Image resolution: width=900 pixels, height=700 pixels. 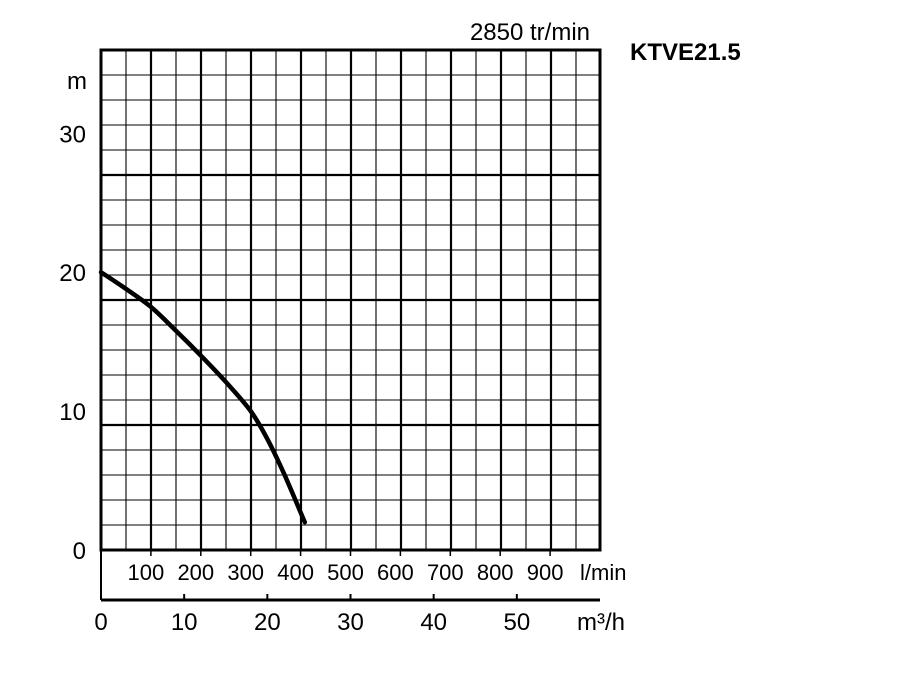 I want to click on m3h-tick-label: 30, so click(x=350, y=622).